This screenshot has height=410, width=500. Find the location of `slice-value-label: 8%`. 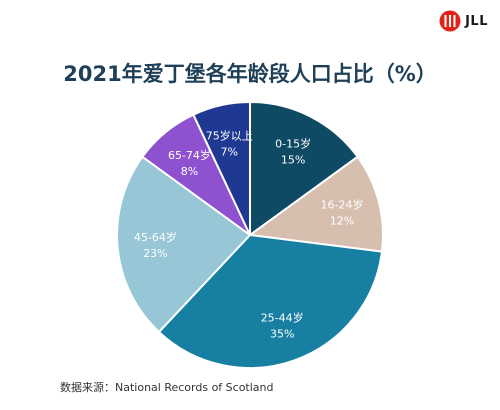

slice-value-label: 8% is located at coordinates (189, 171).